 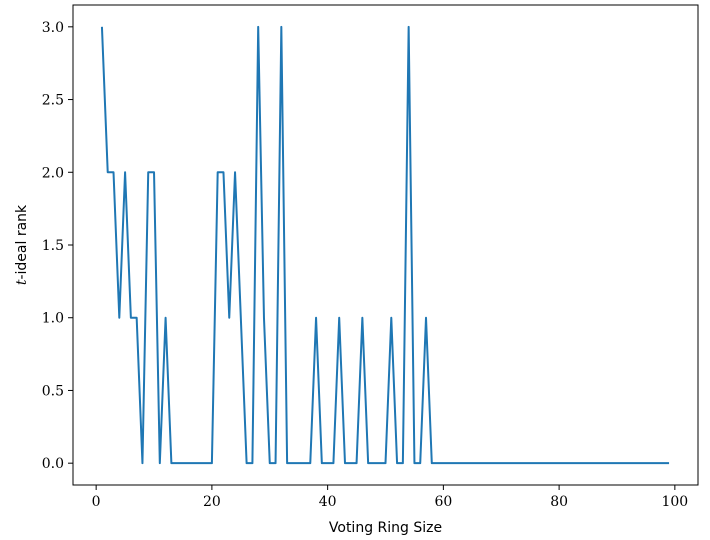 What do you see at coordinates (212, 502) in the screenshot?
I see `x-tick-label: 20` at bounding box center [212, 502].